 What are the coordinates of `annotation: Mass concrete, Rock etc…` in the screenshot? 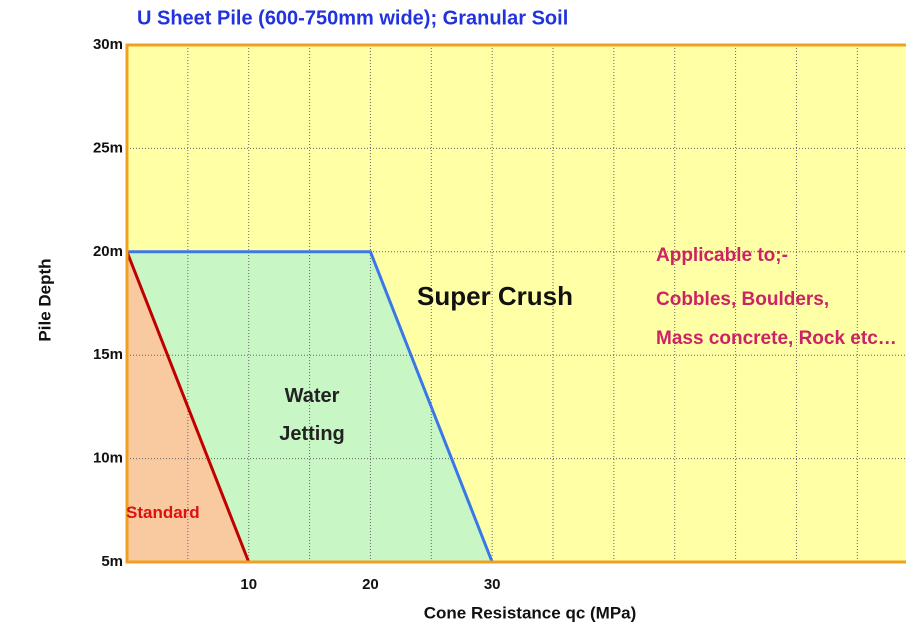 It's located at (776, 338).